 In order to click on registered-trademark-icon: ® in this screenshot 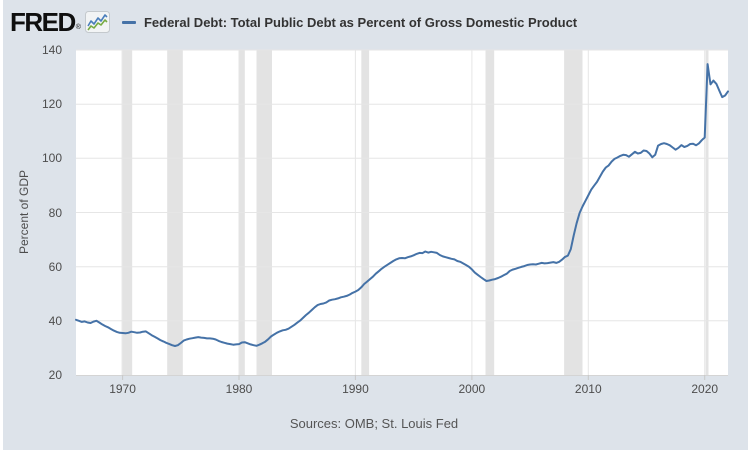, I will do `click(78, 27)`.